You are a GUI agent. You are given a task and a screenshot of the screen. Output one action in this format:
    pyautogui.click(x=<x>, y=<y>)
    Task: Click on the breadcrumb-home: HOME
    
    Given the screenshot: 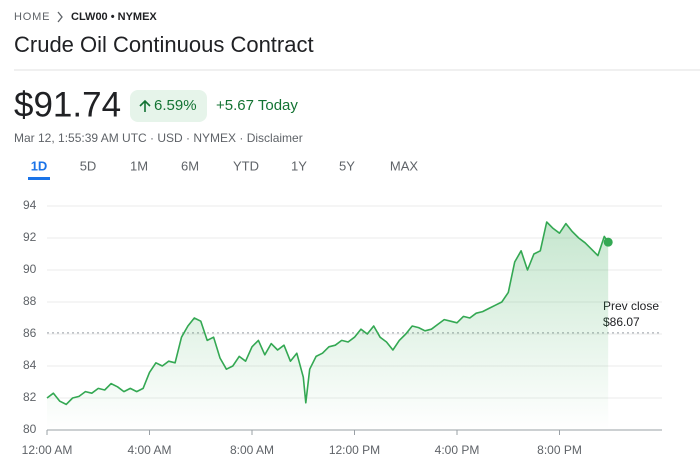 What is the action you would take?
    pyautogui.click(x=32, y=17)
    